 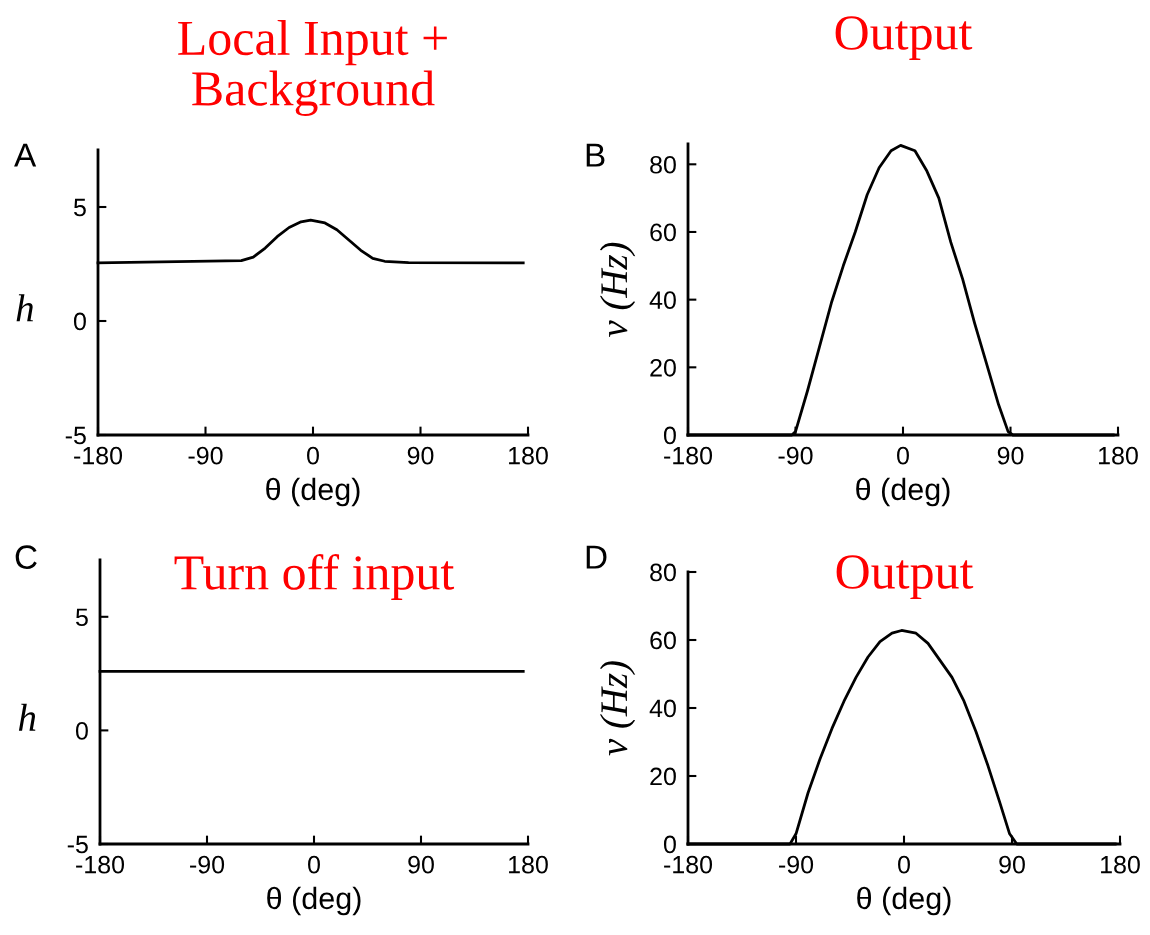 What do you see at coordinates (314, 577) in the screenshot?
I see `chart-title: Turn off input` at bounding box center [314, 577].